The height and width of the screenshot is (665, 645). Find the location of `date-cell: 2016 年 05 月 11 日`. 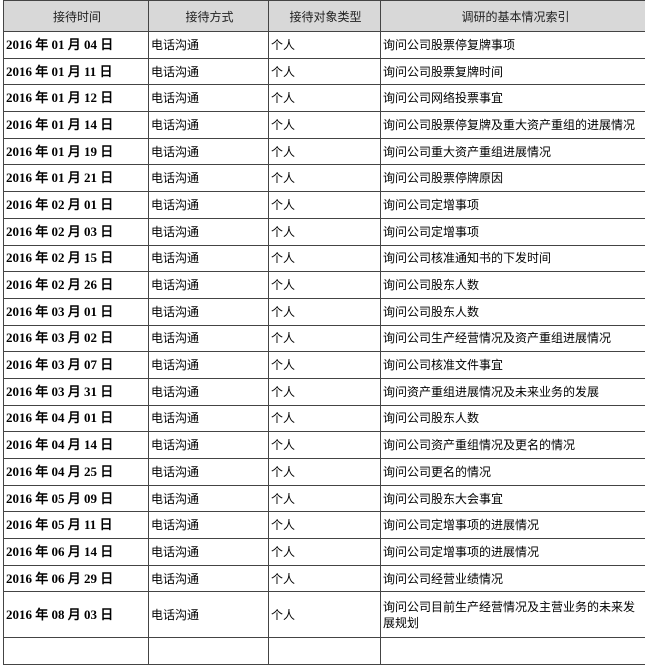

date-cell: 2016 年 05 月 11 日 is located at coordinates (76, 525).